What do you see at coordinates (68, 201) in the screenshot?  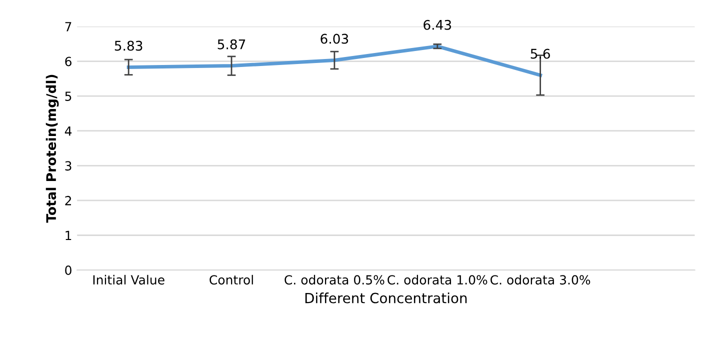 I see `y-tick-label: 2` at bounding box center [68, 201].